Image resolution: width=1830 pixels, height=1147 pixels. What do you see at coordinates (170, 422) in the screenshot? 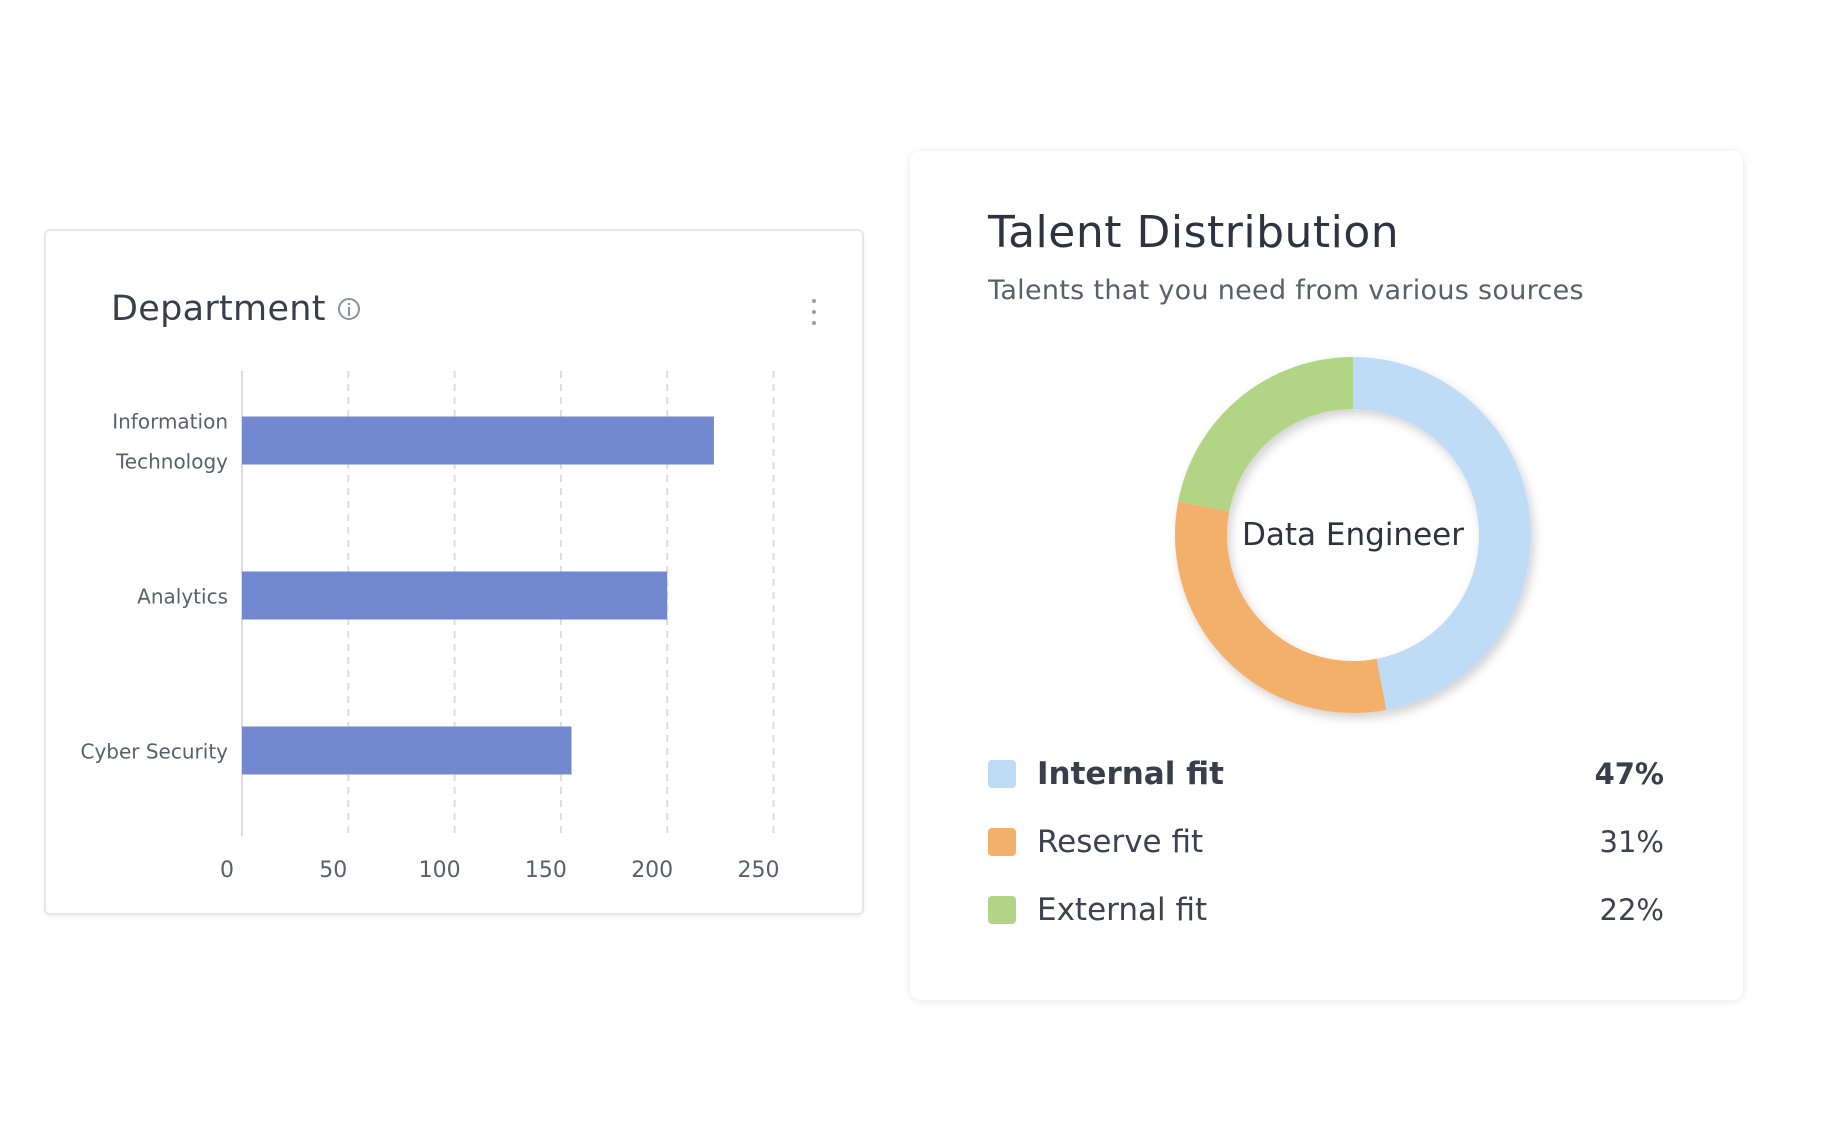
I see `y-tick-label: Information` at bounding box center [170, 422].